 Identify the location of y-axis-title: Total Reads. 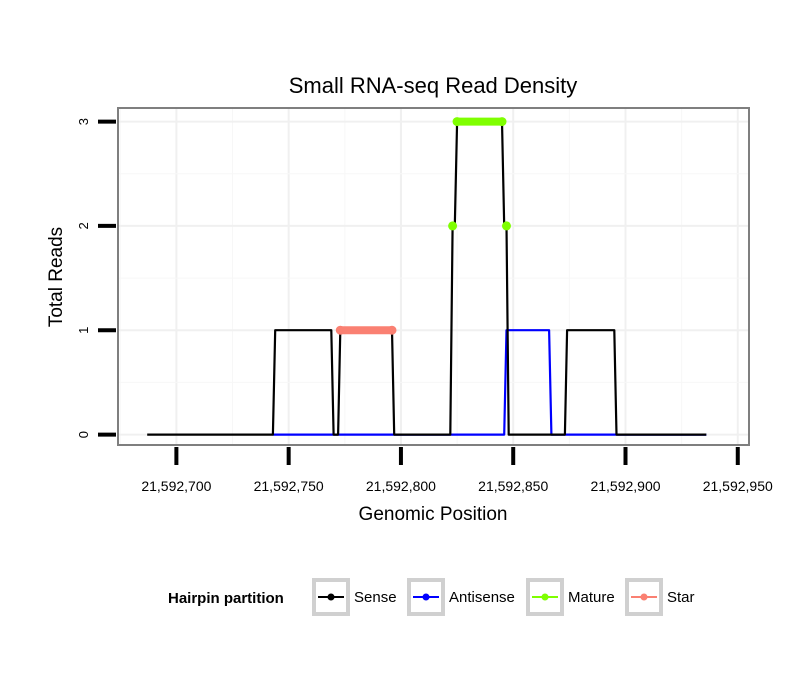
(56, 277).